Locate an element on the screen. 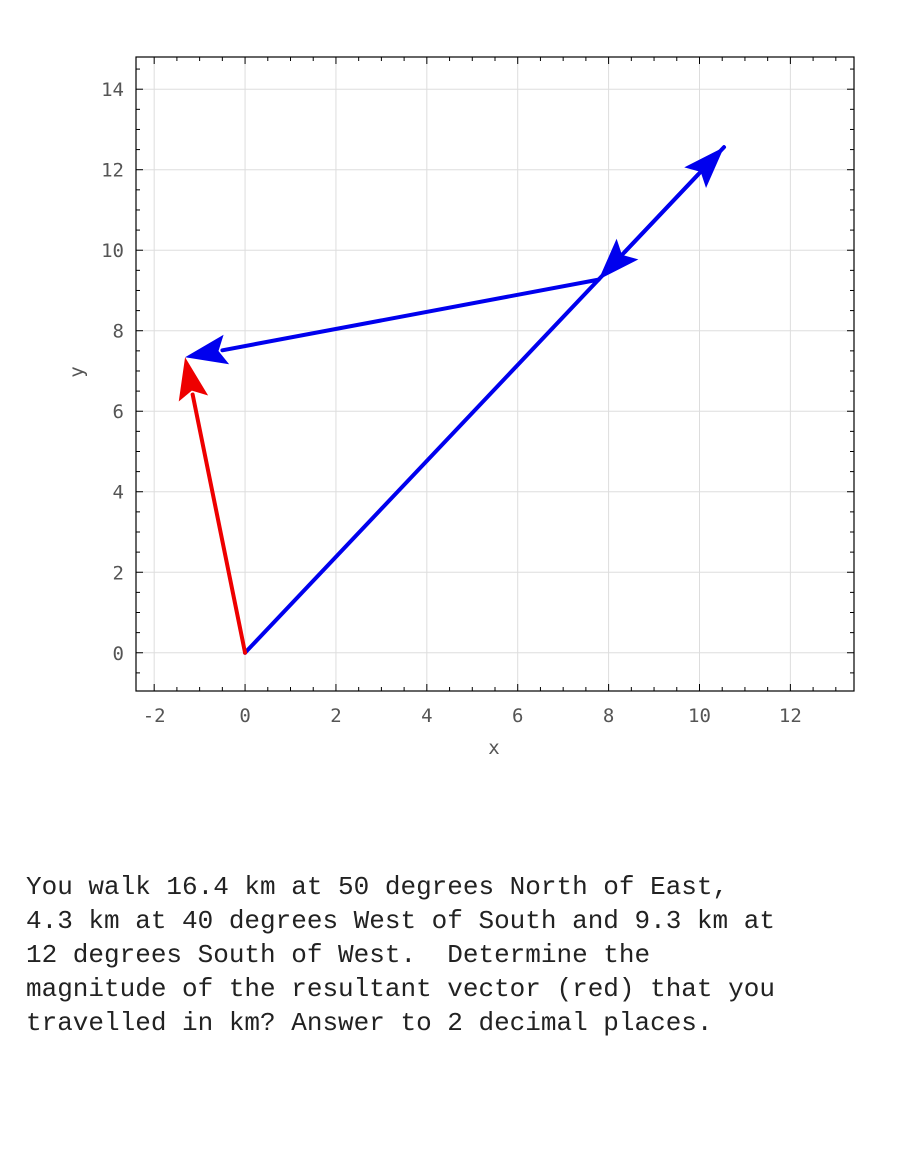  x-tick-label: 8 is located at coordinates (608, 716).